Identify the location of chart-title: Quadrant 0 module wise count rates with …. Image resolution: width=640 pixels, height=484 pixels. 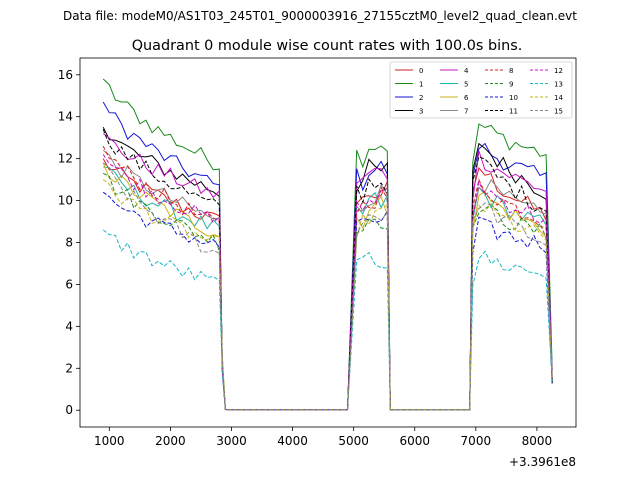
(327, 46).